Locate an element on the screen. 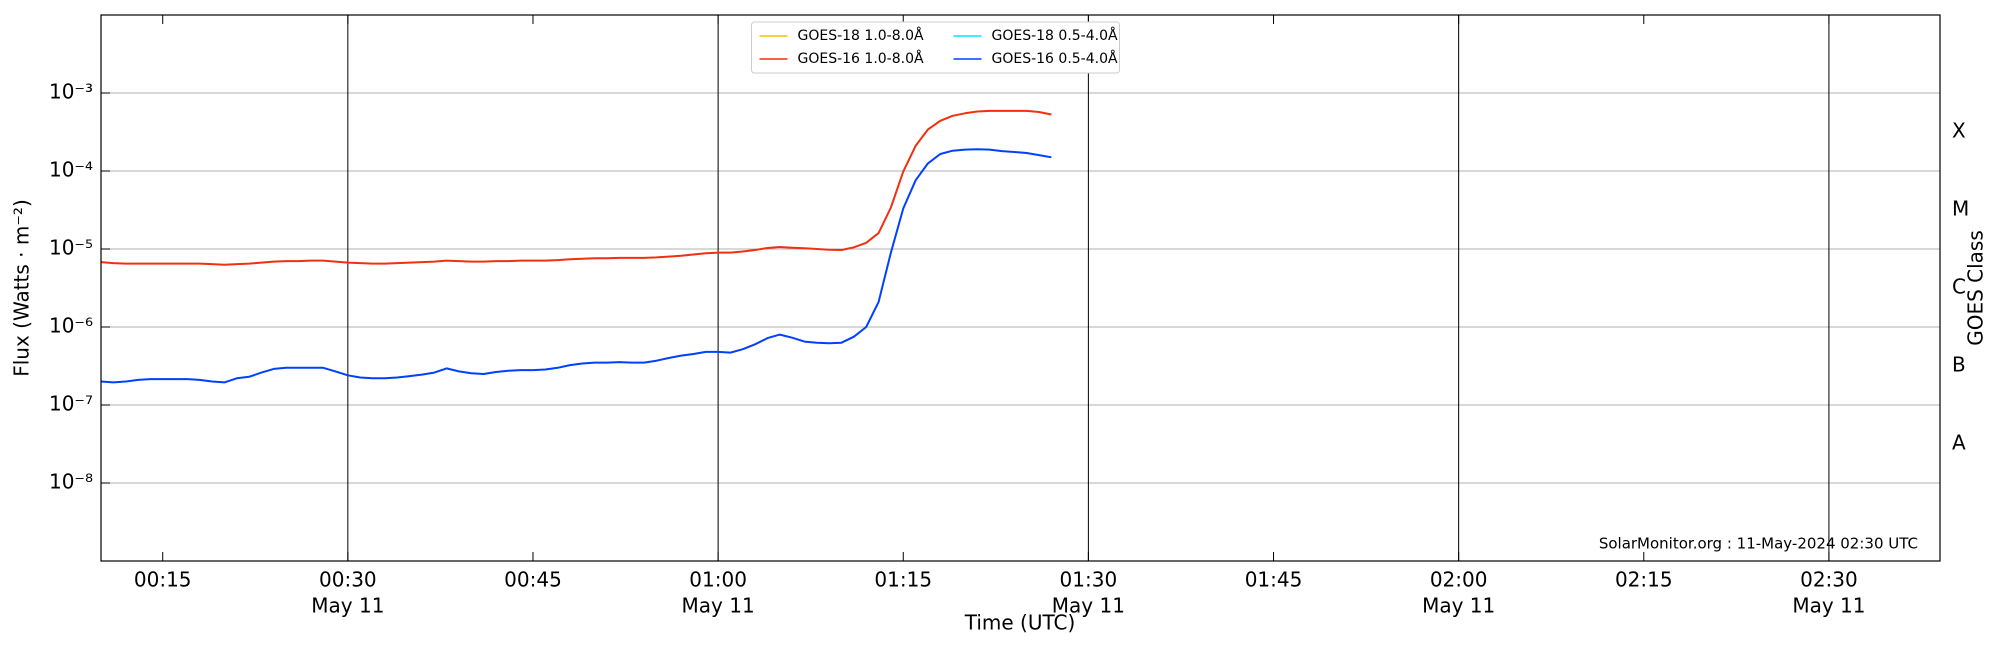 This screenshot has height=650, width=2000. y-tick-label: 10⁻⁸ is located at coordinates (71, 482).